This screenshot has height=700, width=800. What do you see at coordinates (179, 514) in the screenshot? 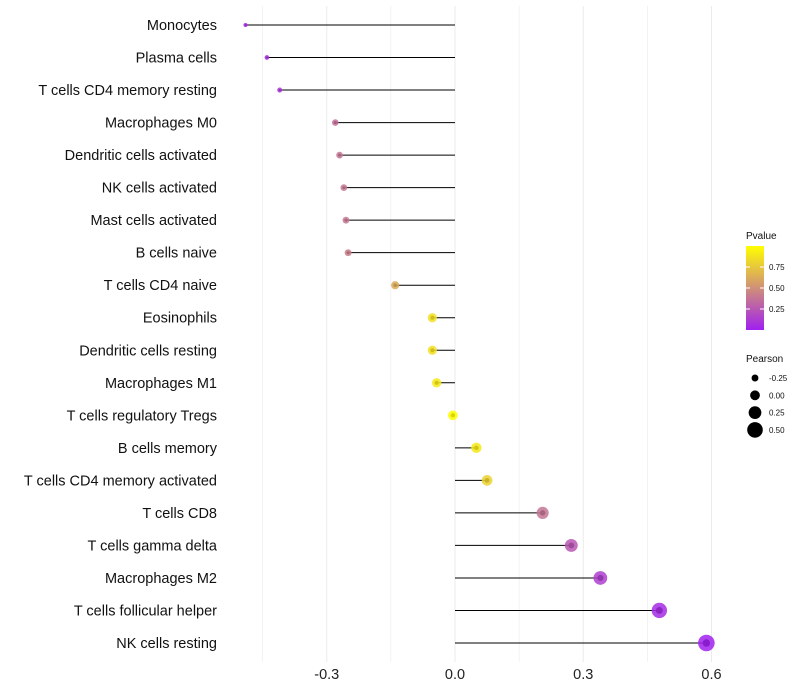
I see `category-label: T cells CD8` at bounding box center [179, 514].